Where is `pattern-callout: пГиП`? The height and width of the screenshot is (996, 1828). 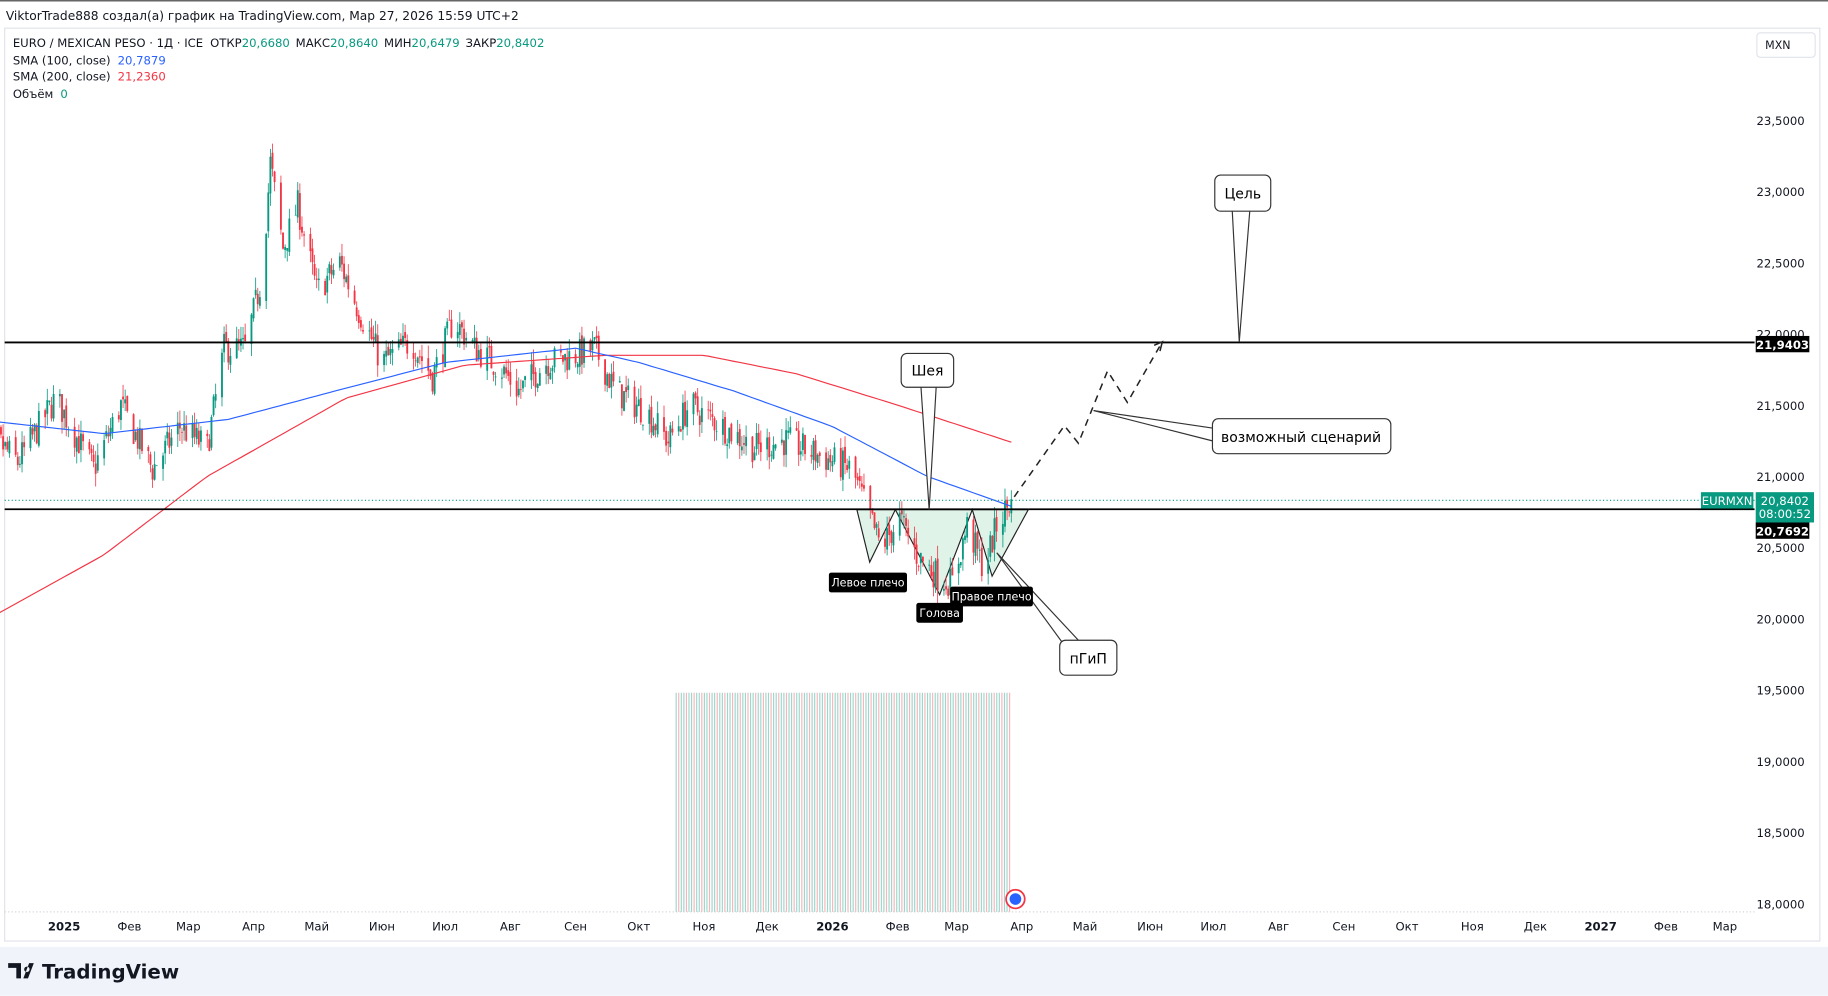
pattern-callout: пГиП is located at coordinates (1057, 614).